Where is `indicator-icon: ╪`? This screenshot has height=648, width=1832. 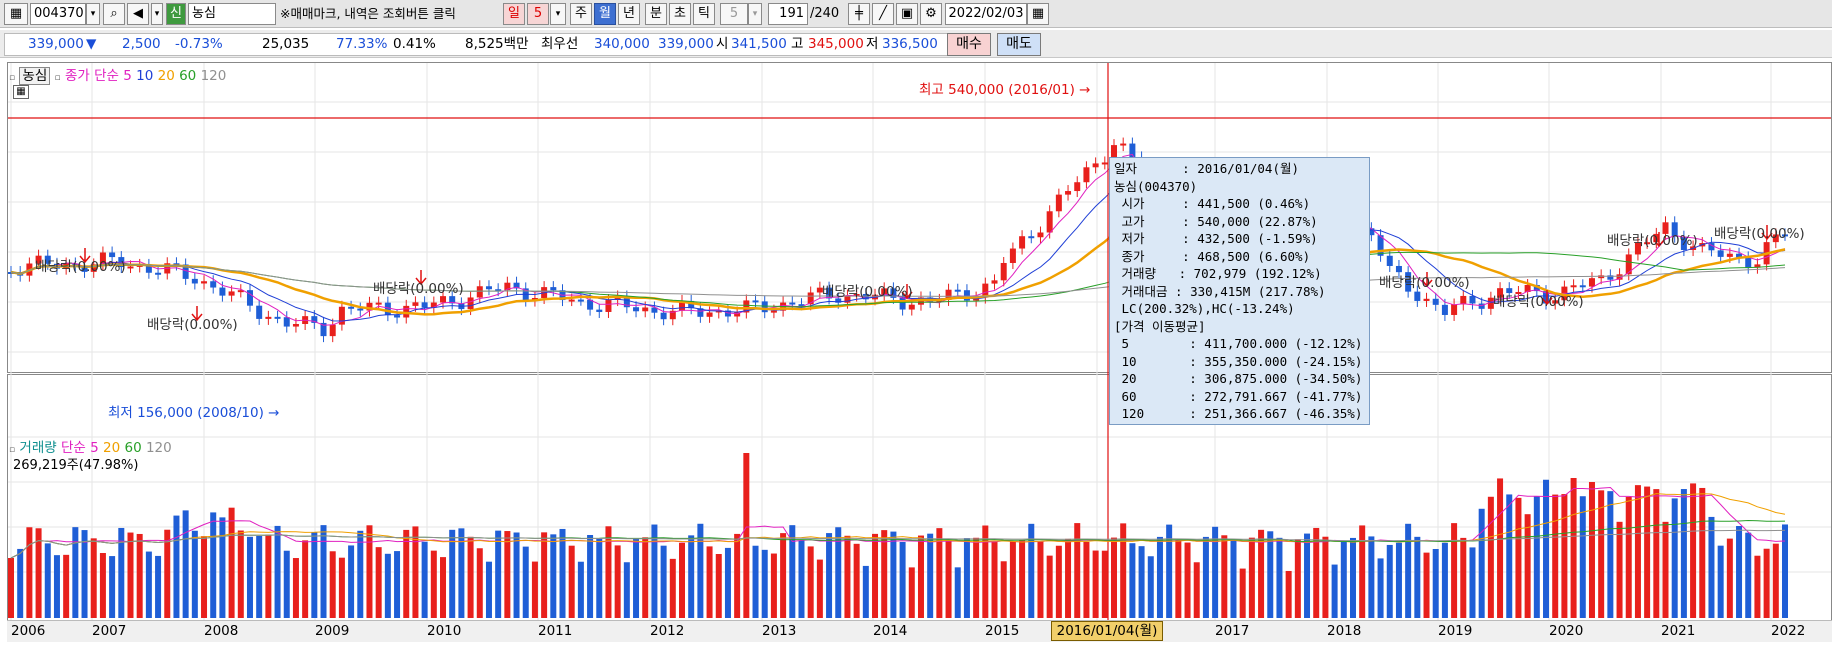
indicator-icon: ╪ is located at coordinates (859, 14).